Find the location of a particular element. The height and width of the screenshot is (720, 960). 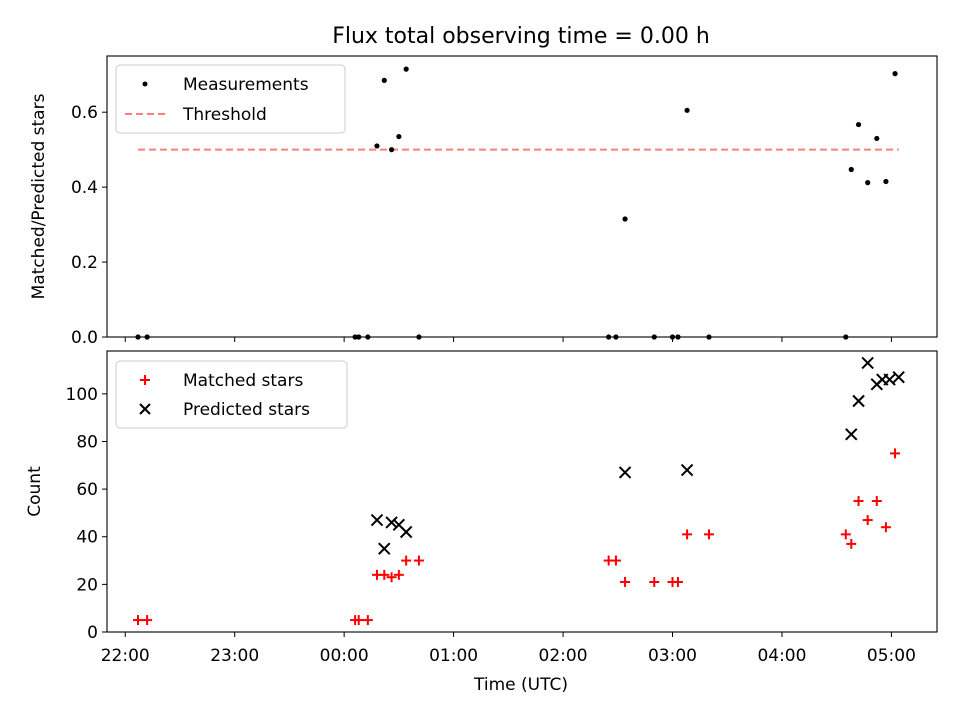

bottom-legend: Matched stars Predicted stars is located at coordinates (231, 394).